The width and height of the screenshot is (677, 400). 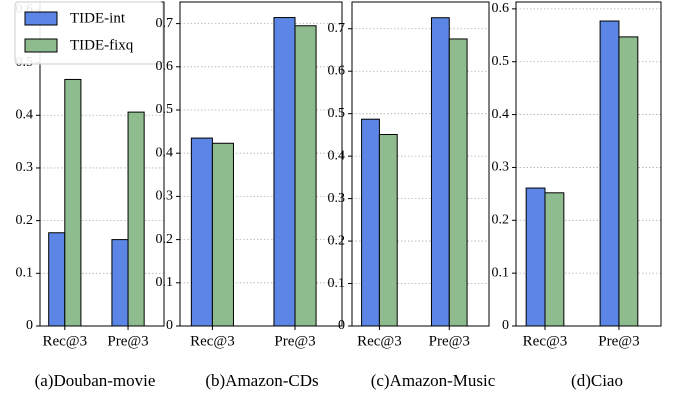 What do you see at coordinates (433, 380) in the screenshot?
I see `panel-title: (c)Amazon-Music` at bounding box center [433, 380].